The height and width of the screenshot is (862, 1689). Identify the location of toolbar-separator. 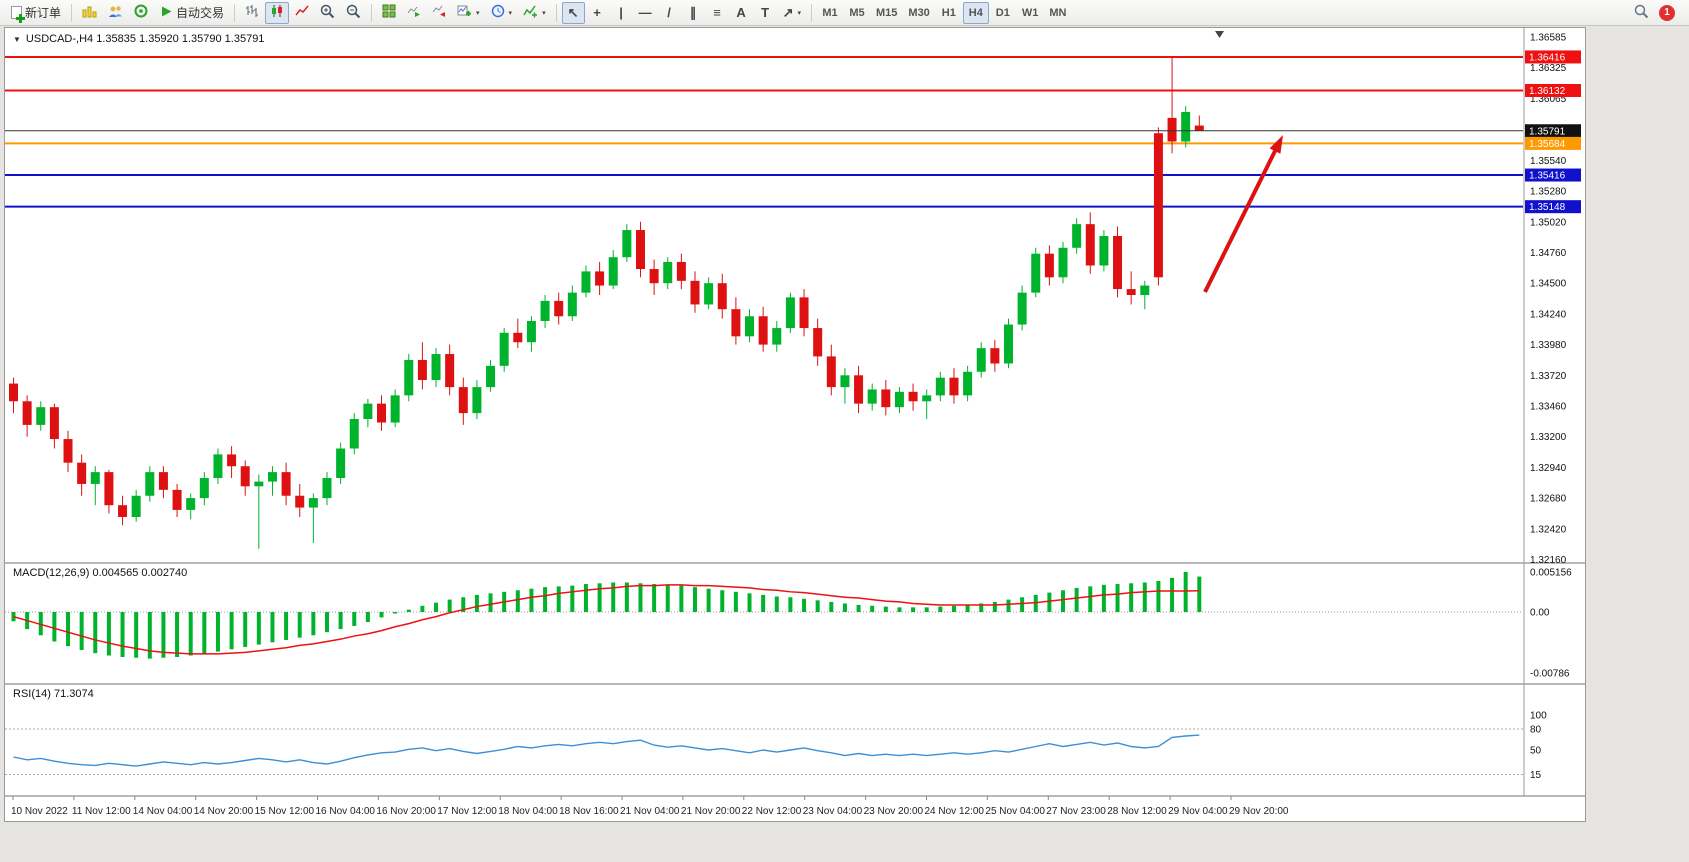
(556, 12).